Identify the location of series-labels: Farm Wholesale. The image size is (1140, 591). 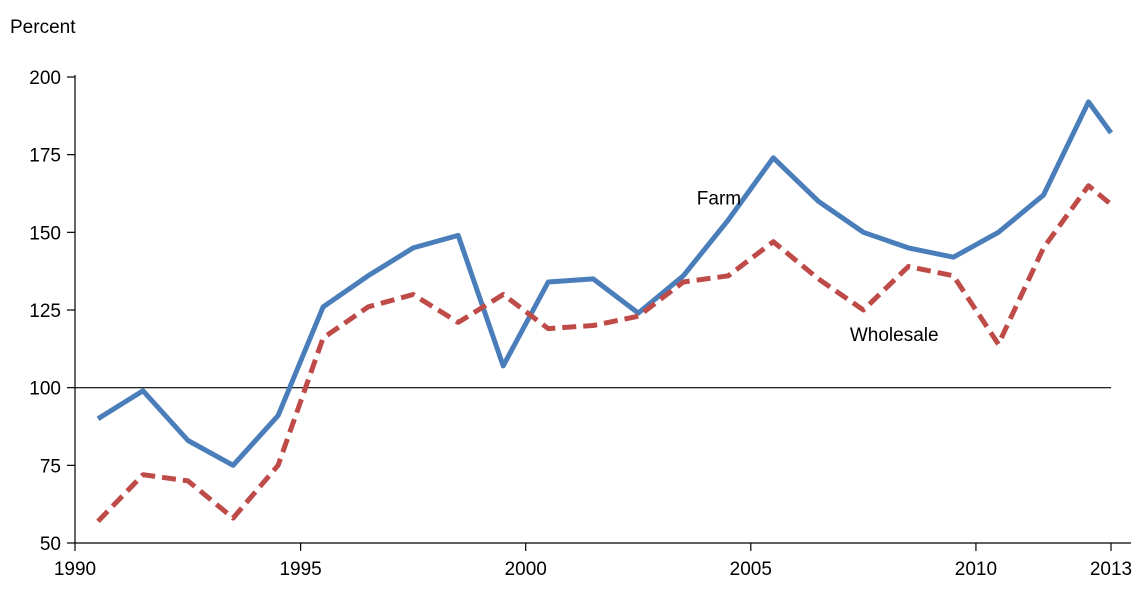
(818, 267).